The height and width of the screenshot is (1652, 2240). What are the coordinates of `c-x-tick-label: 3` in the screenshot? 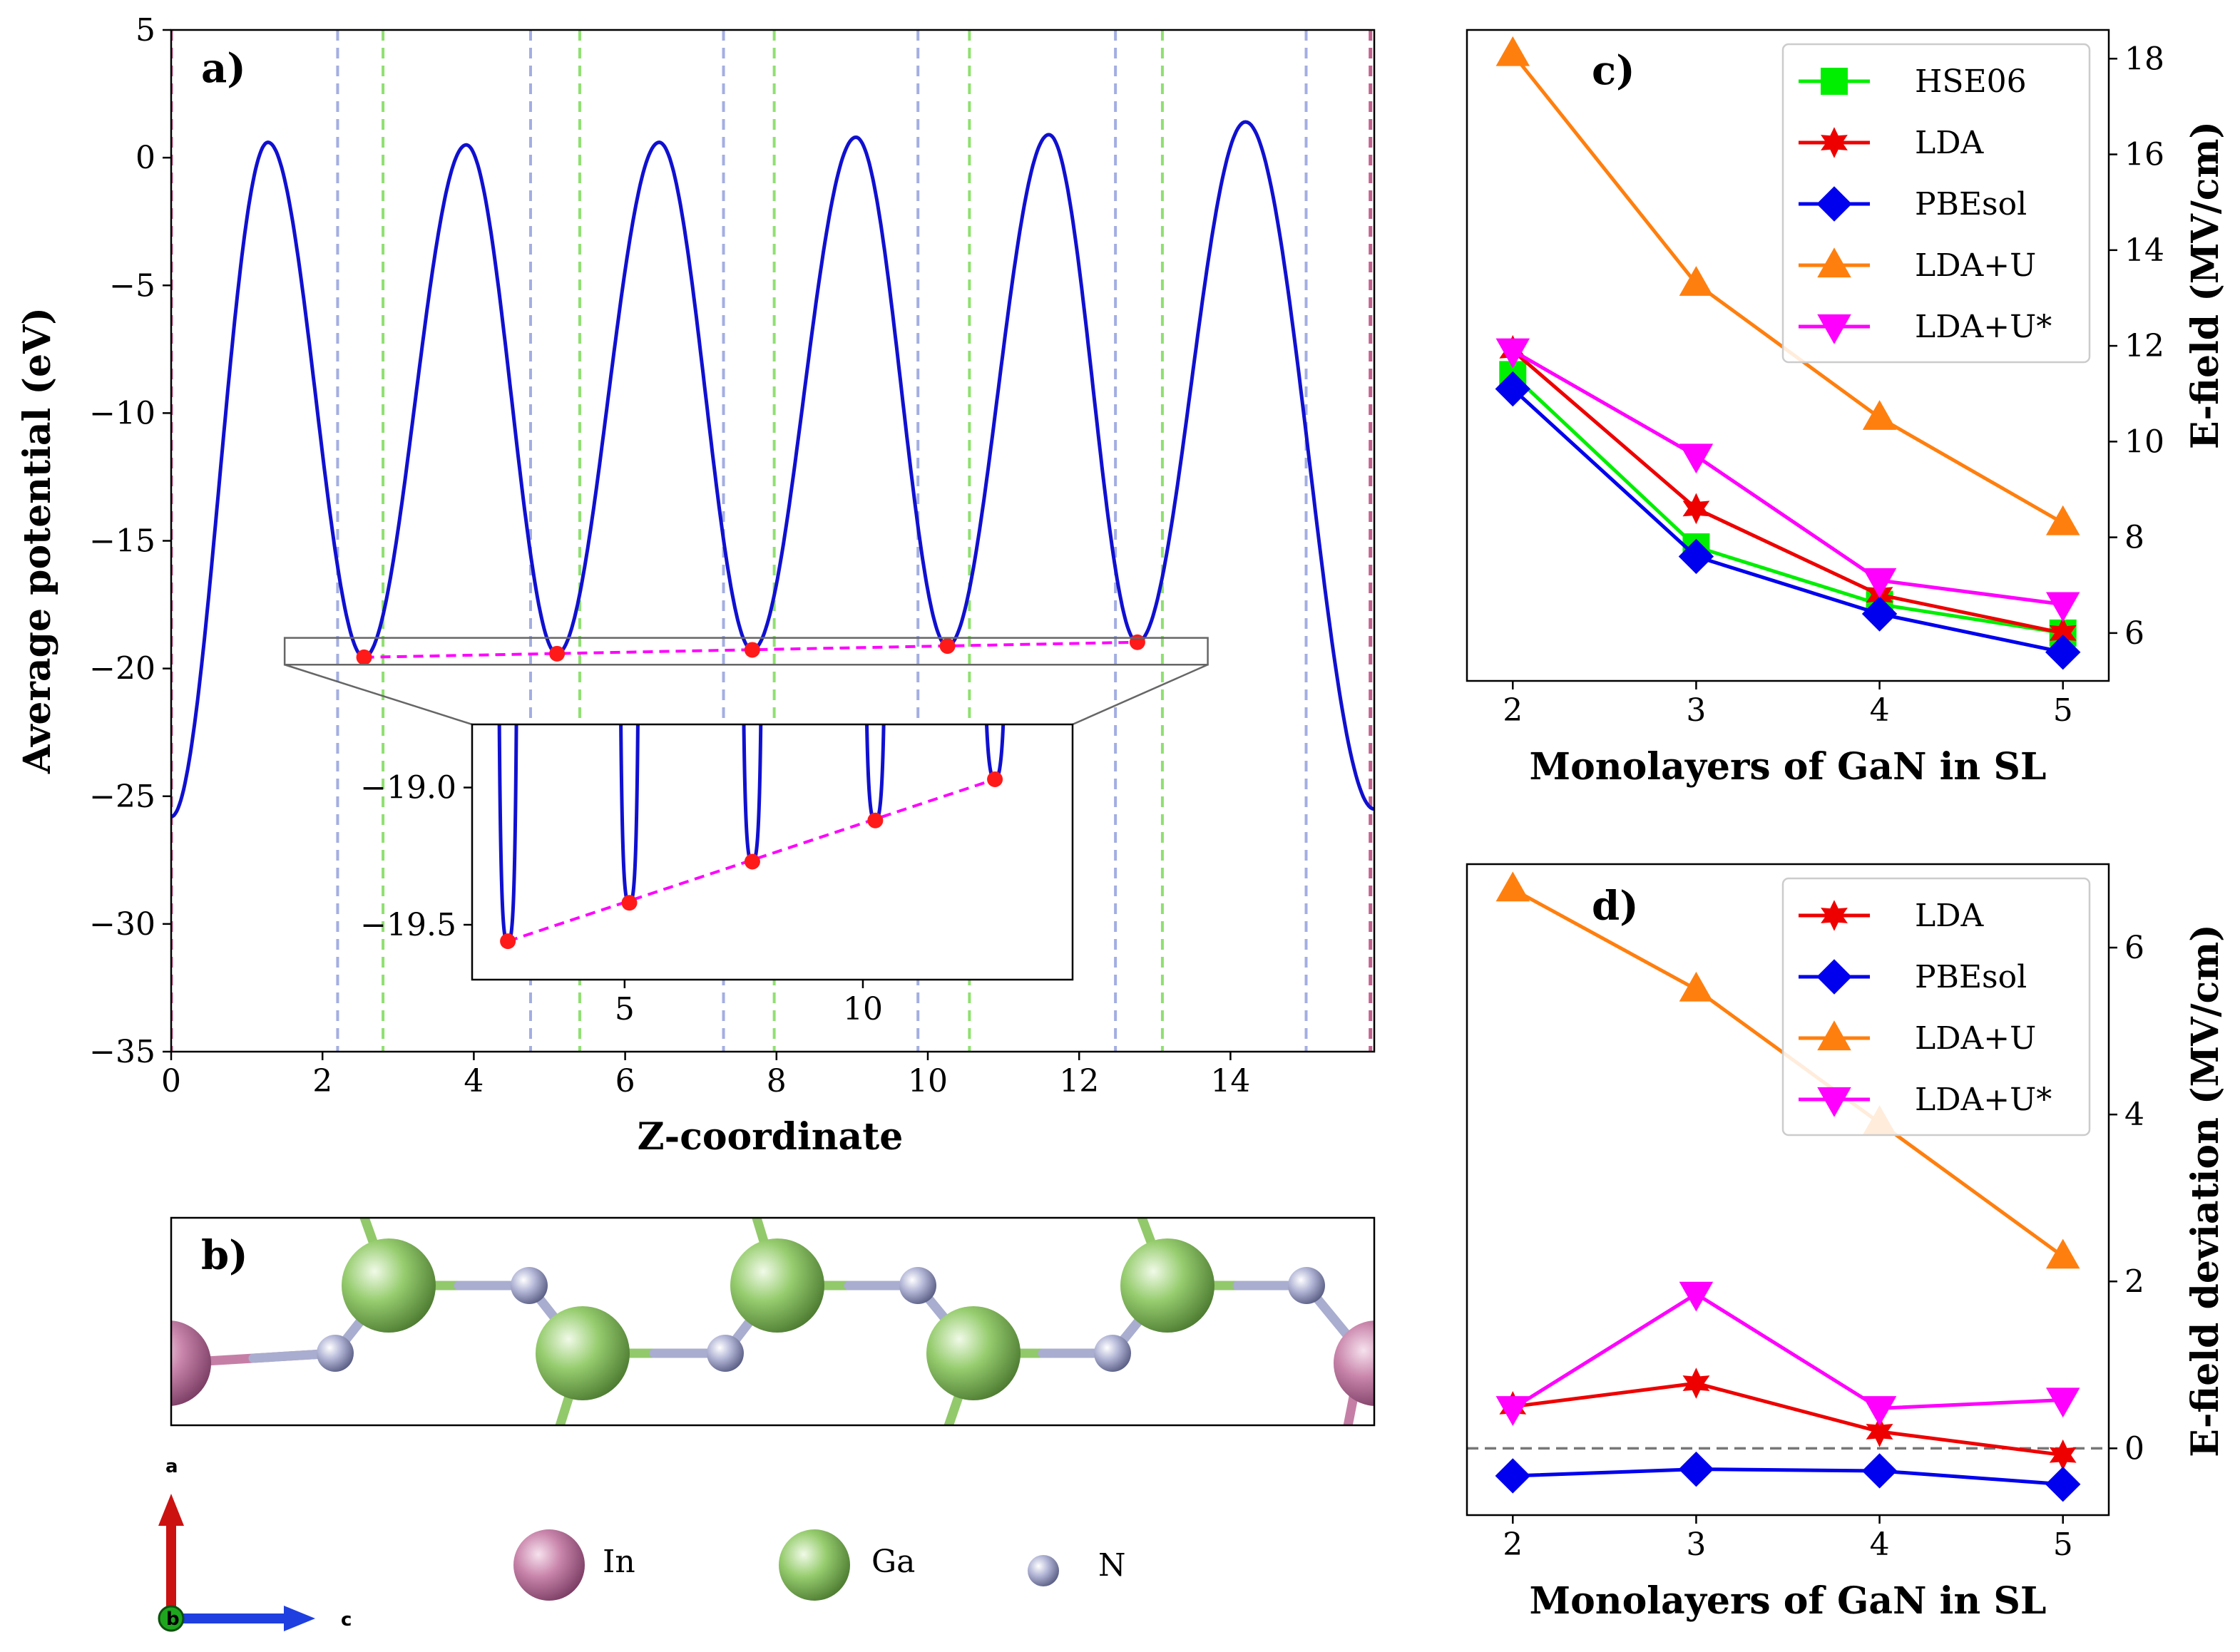 It's located at (1696, 710).